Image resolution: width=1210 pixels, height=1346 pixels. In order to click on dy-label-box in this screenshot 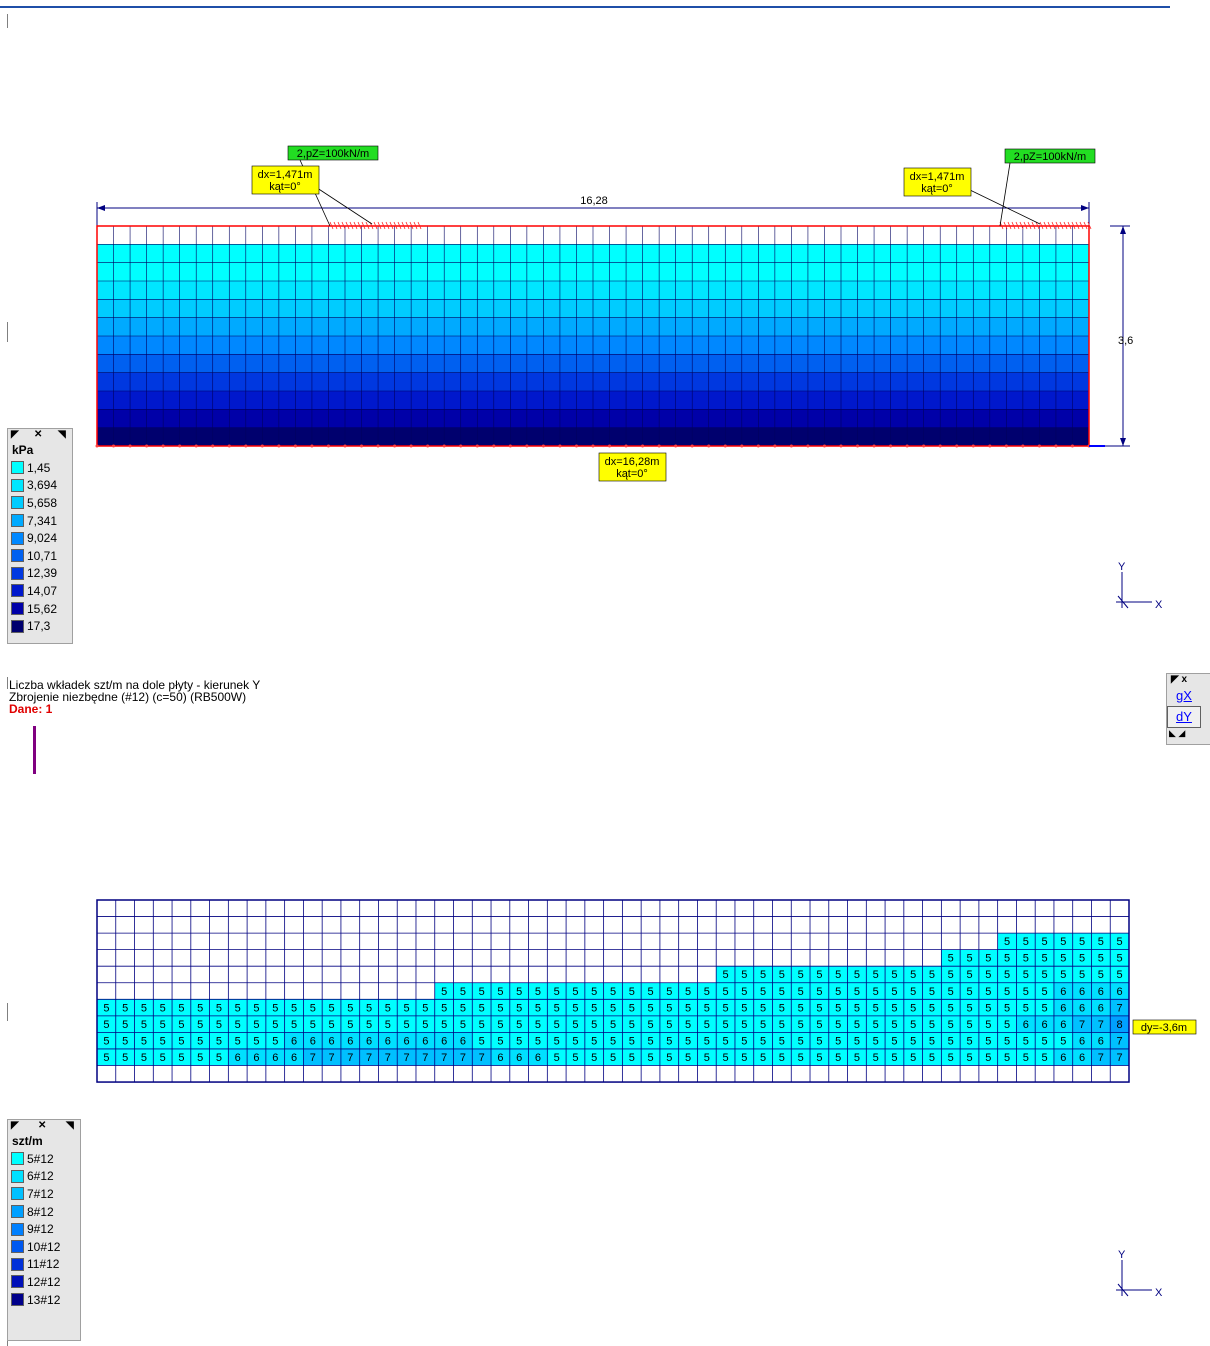, I will do `click(1164, 1027)`.